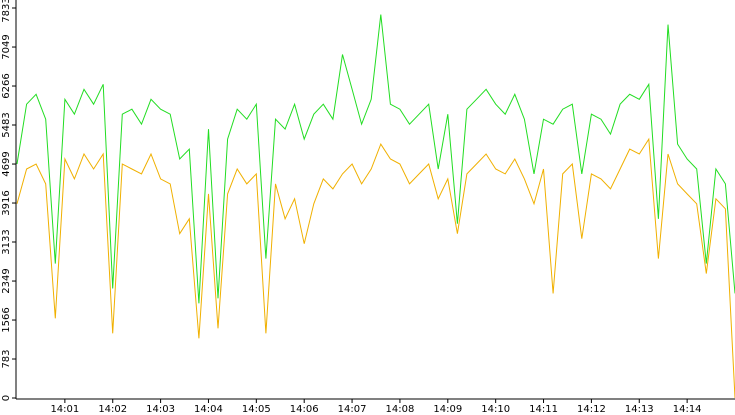  What do you see at coordinates (400, 409) in the screenshot?
I see `x-tick-label: 14:08` at bounding box center [400, 409].